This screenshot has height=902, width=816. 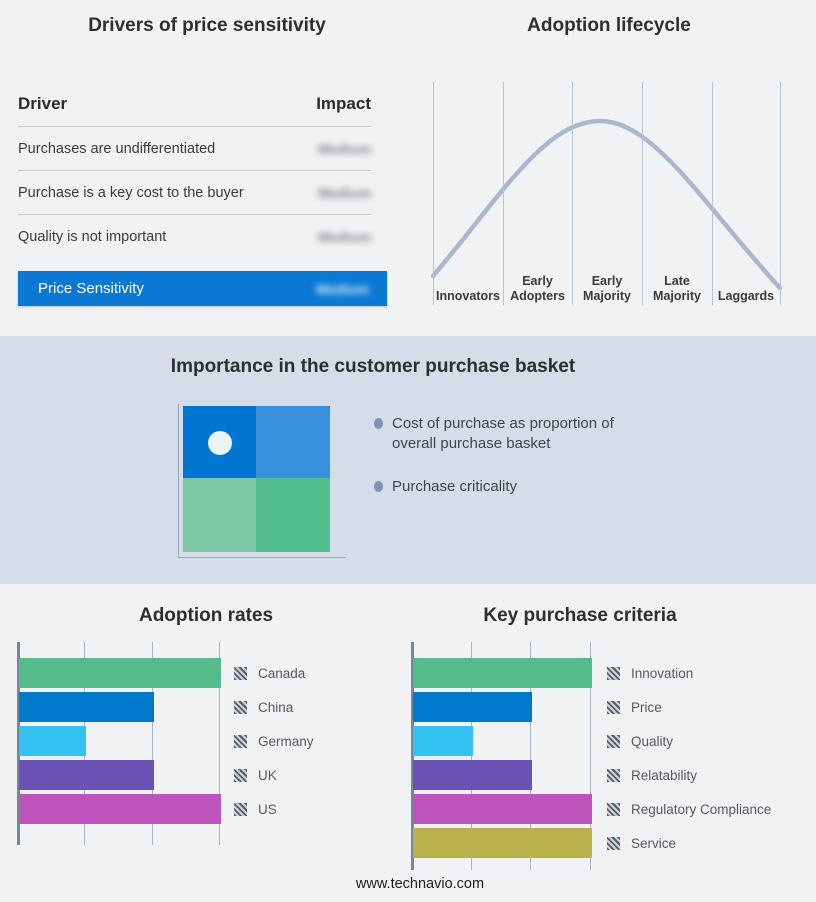 What do you see at coordinates (343, 103) in the screenshot?
I see `column-header-impact: Impact` at bounding box center [343, 103].